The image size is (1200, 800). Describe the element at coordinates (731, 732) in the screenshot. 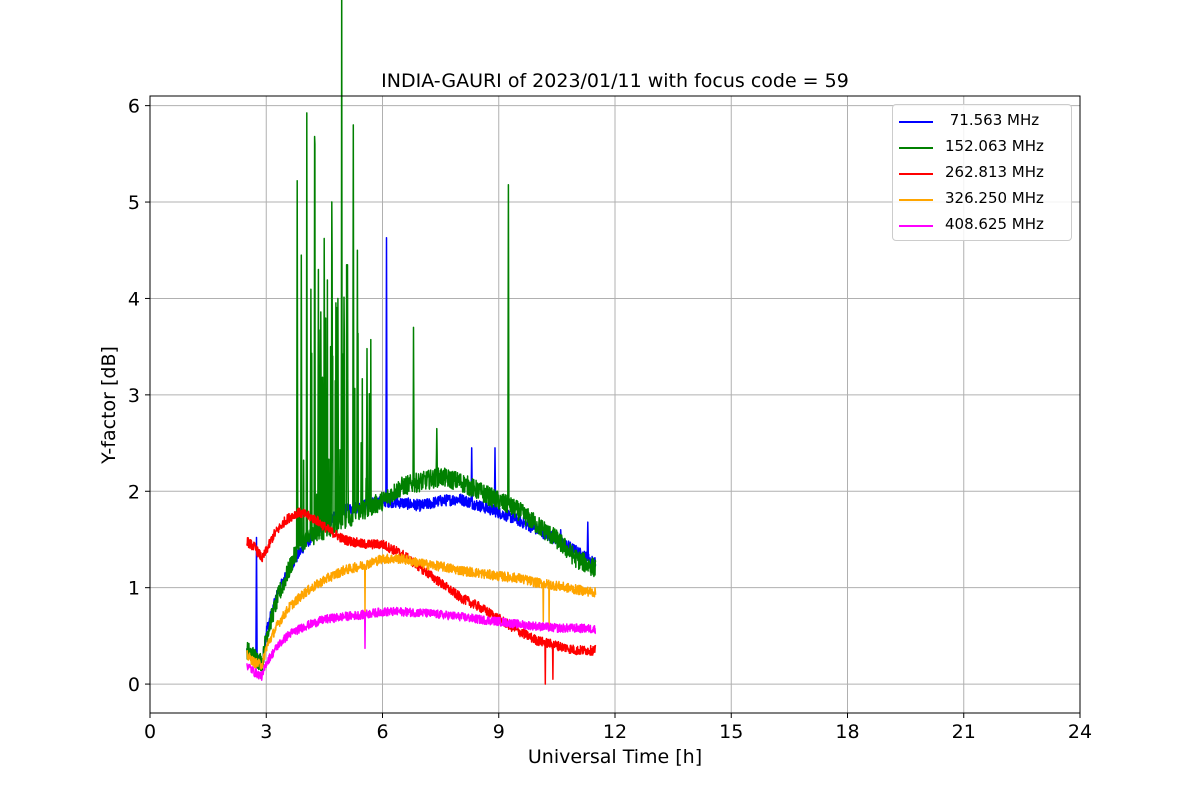

I see `x-tick-label: 15` at that location.